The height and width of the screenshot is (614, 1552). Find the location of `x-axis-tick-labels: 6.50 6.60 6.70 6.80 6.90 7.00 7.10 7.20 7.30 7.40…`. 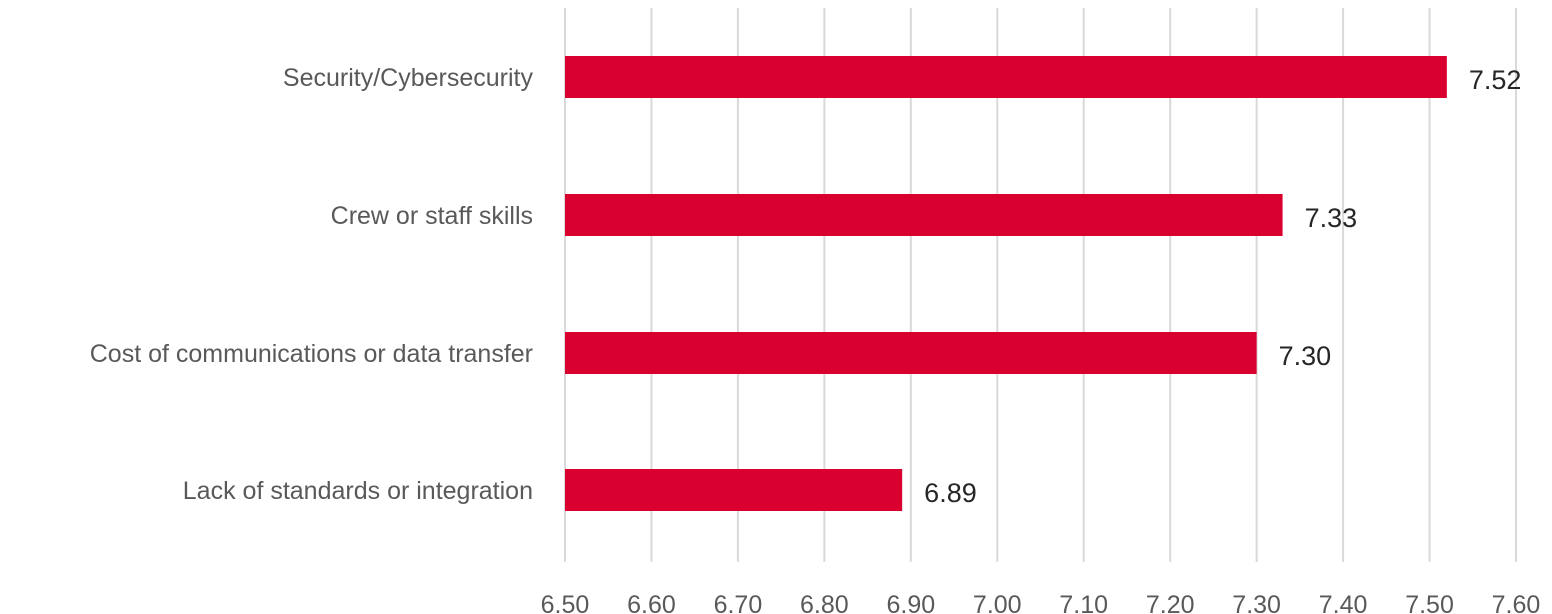

x-axis-tick-labels: 6.50 6.60 6.70 6.80 6.90 7.00 7.10 7.20 7.30 7.40… is located at coordinates (1041, 602).